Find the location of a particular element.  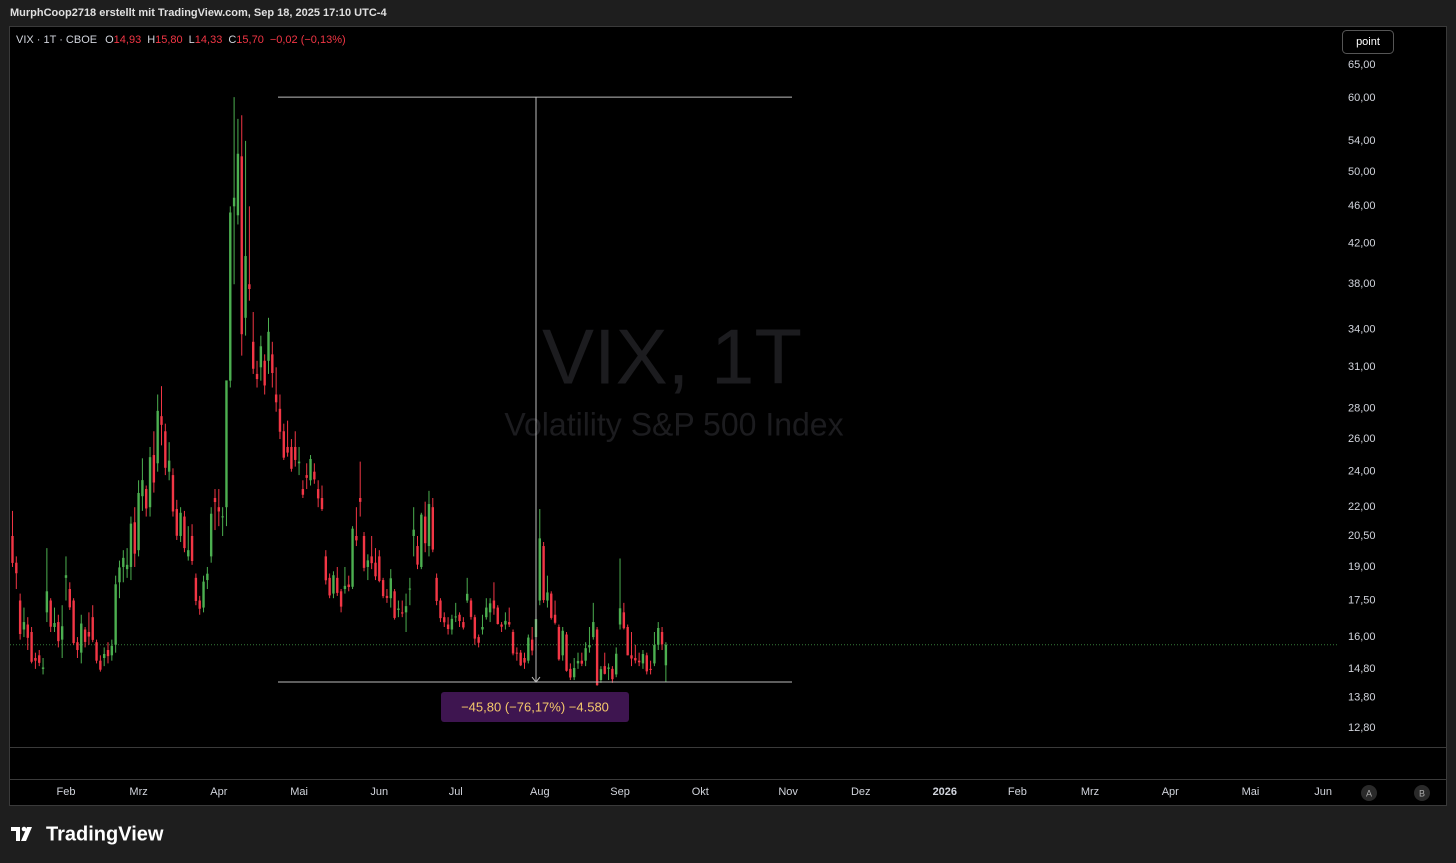

auto-scale-label: A is located at coordinates (1369, 793).